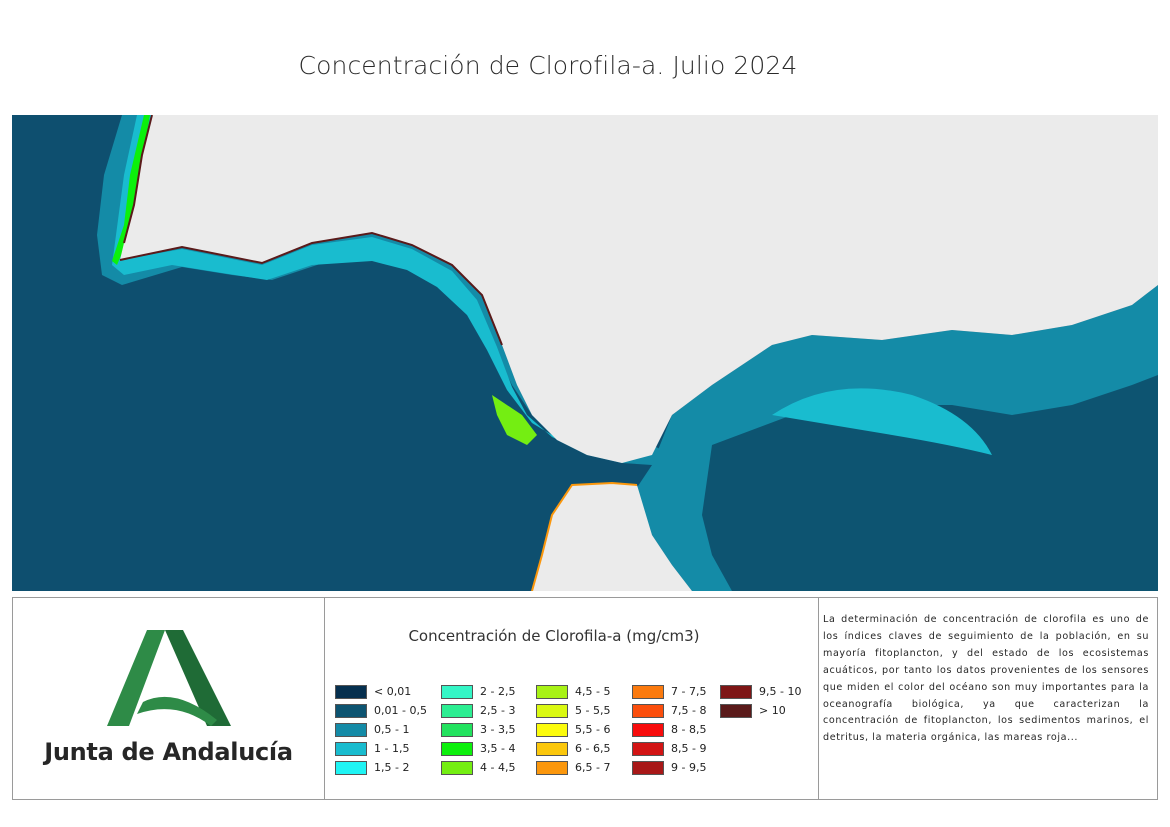 Image resolution: width=1170 pixels, height=827 pixels. What do you see at coordinates (498, 710) in the screenshot?
I see `legend-label: 2,5 - 3` at bounding box center [498, 710].